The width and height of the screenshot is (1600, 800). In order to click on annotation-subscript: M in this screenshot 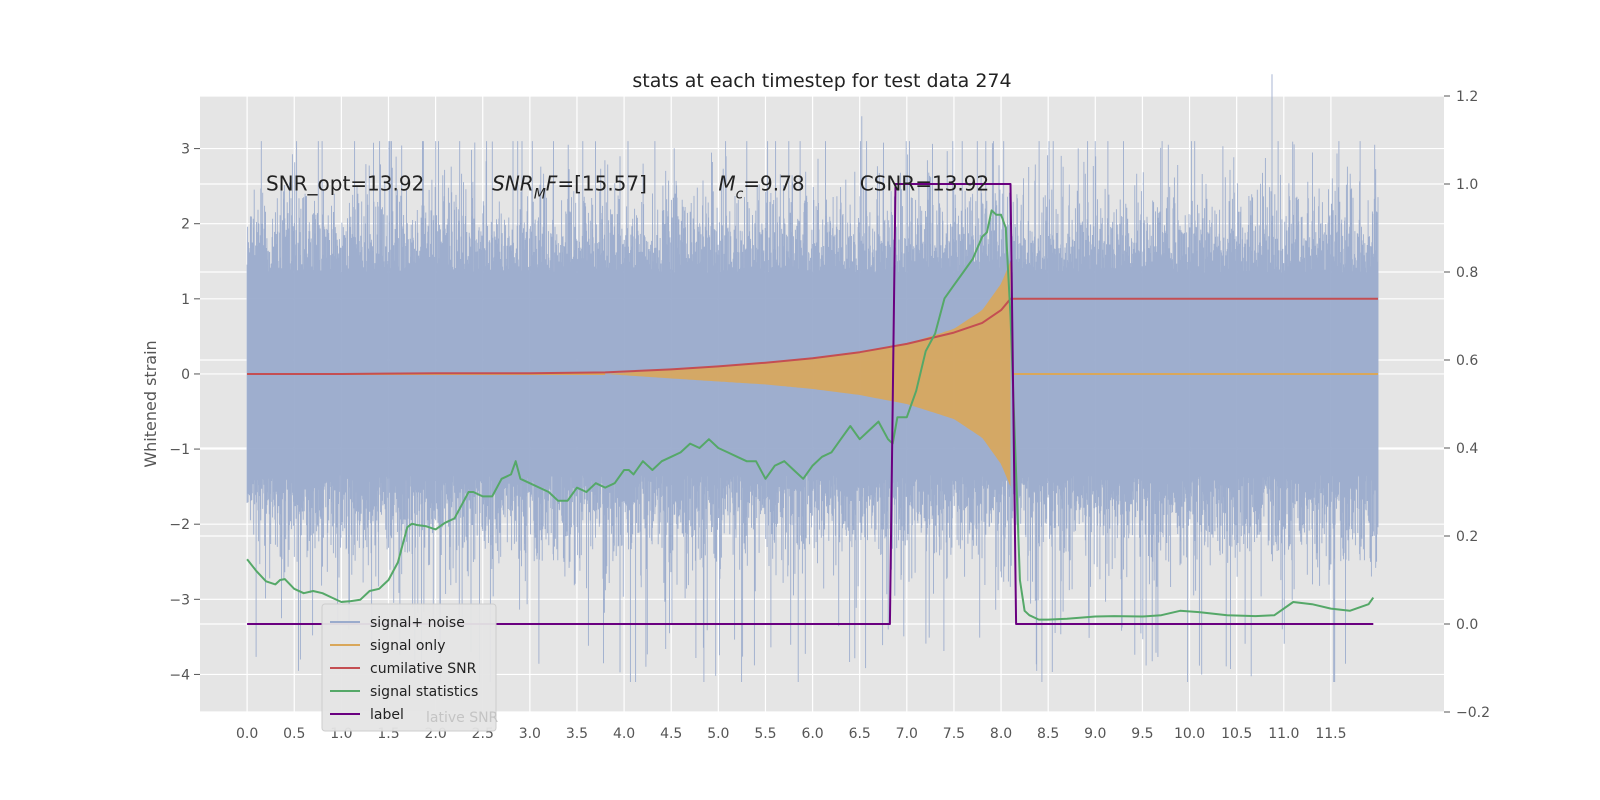, I will do `click(540, 194)`.